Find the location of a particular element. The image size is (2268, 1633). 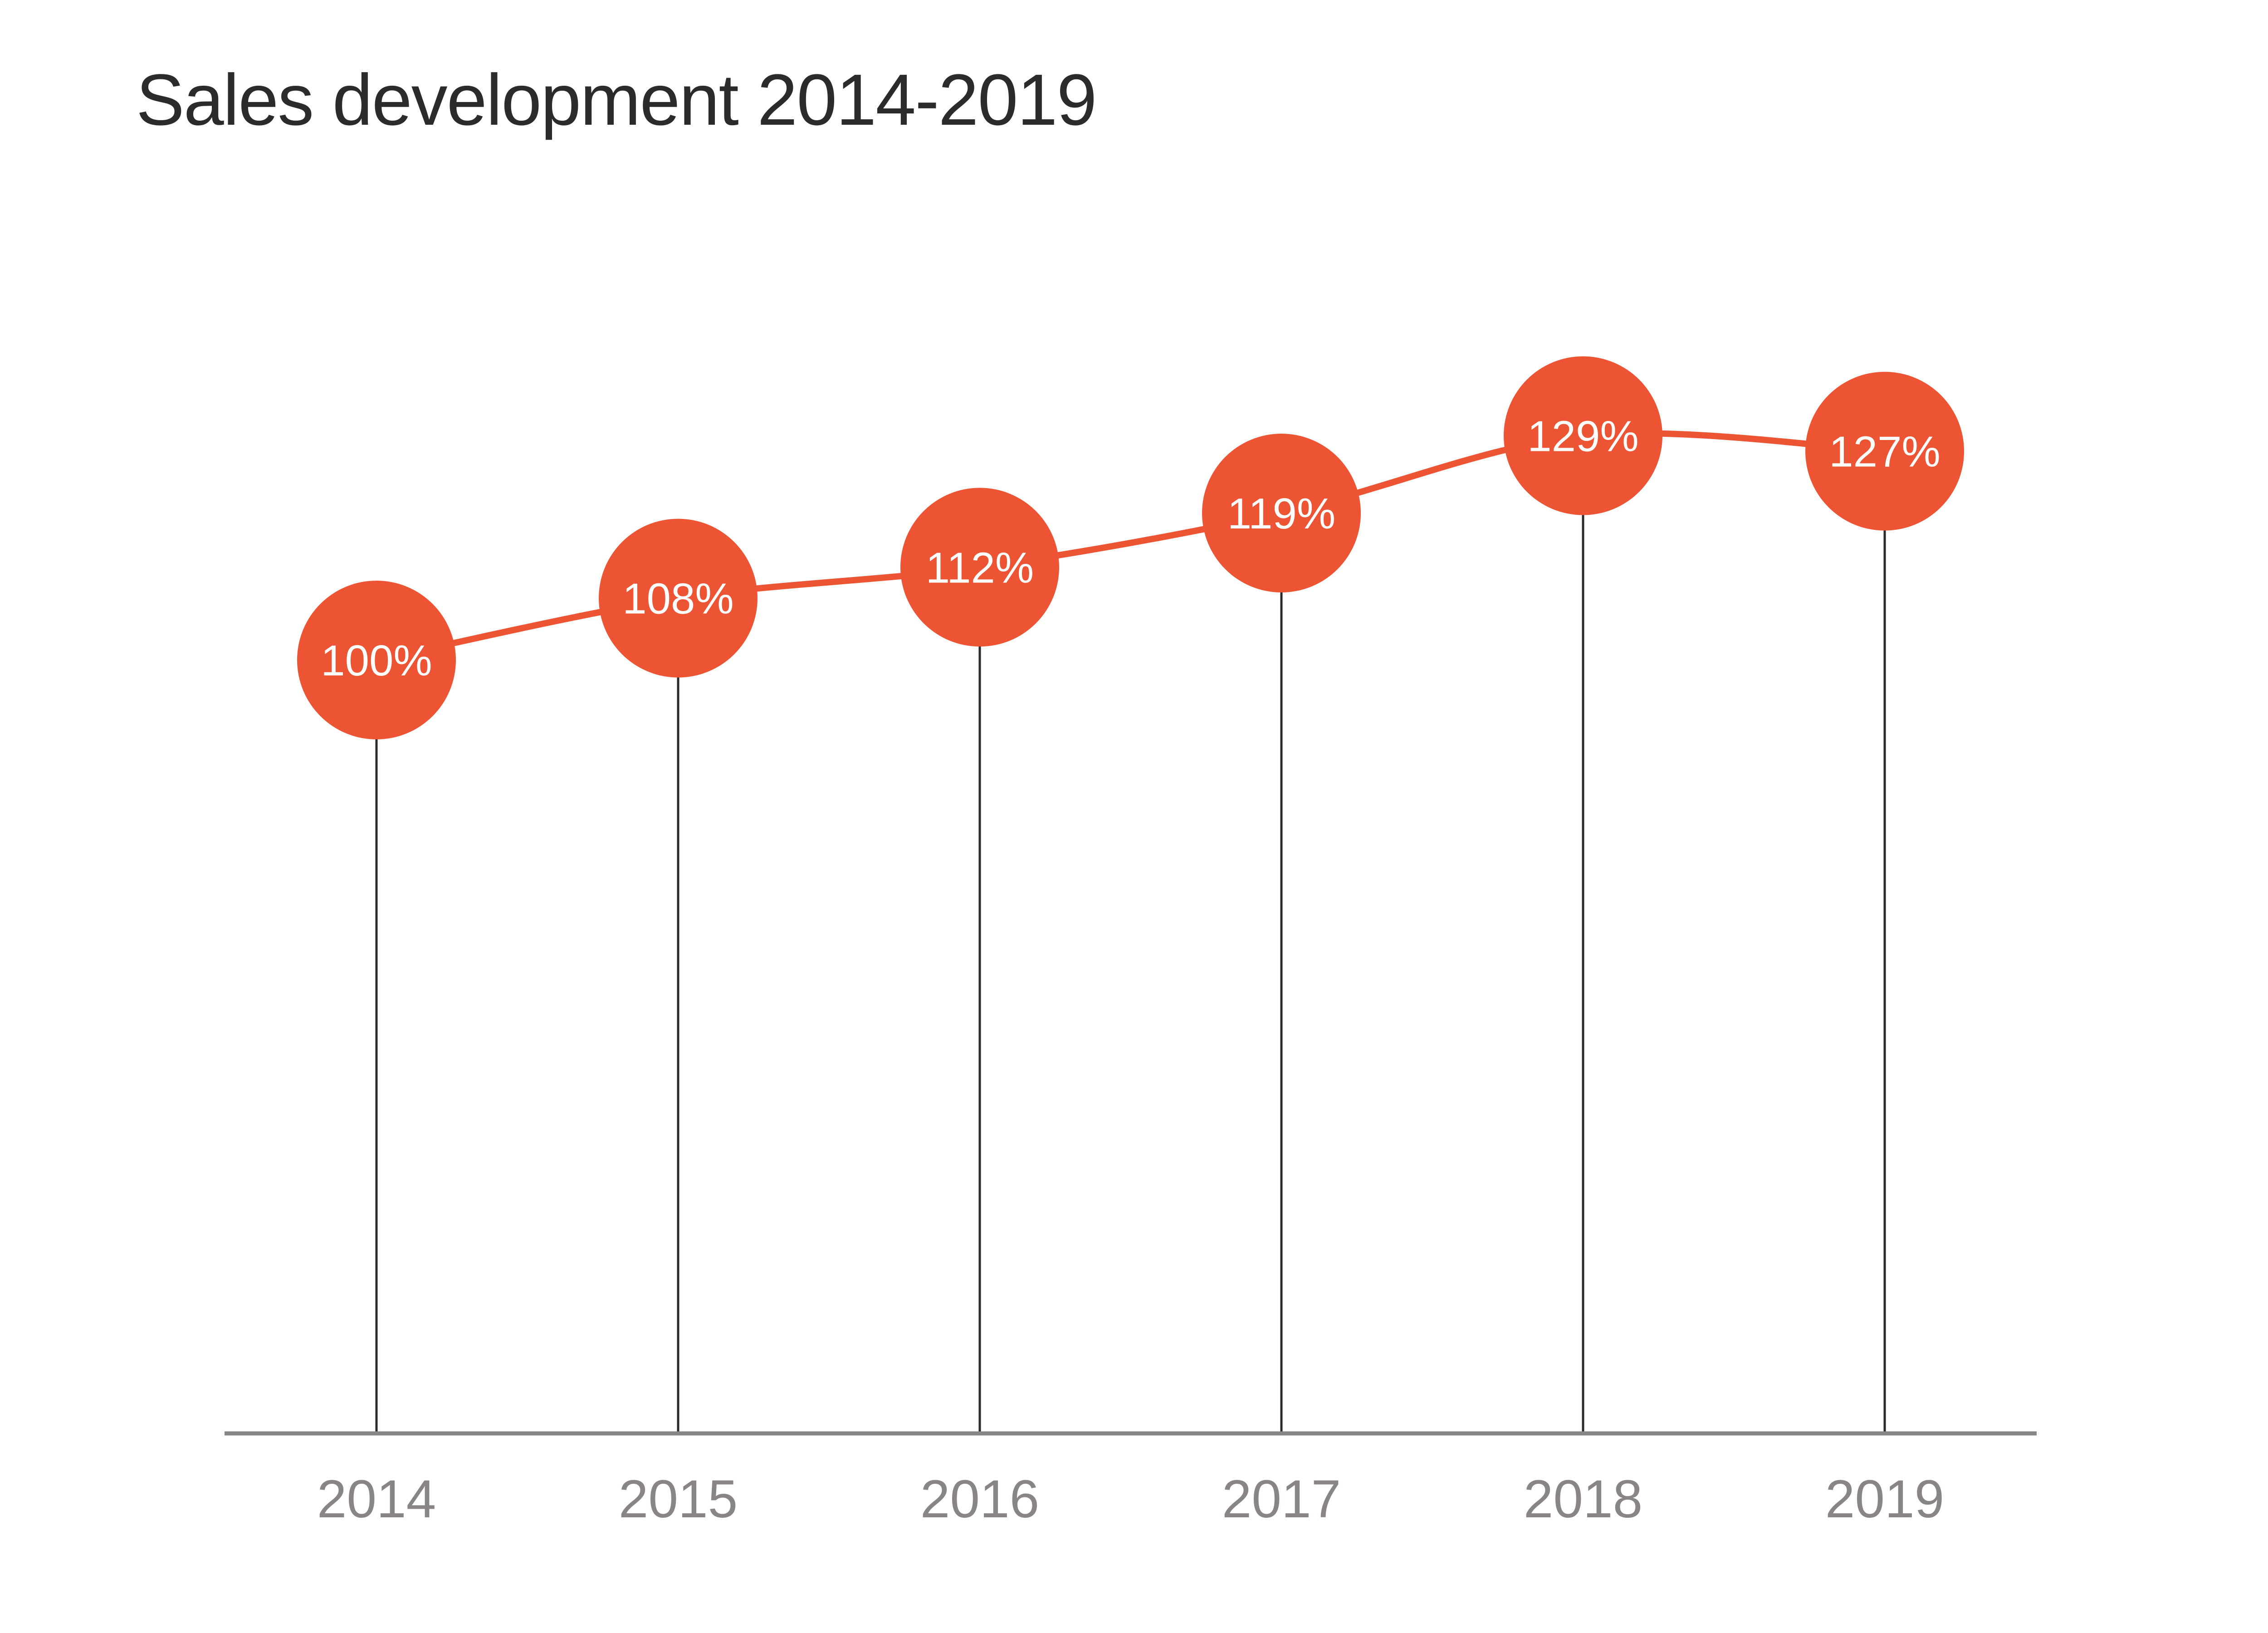

data-label-2019: 127% is located at coordinates (1885, 452).